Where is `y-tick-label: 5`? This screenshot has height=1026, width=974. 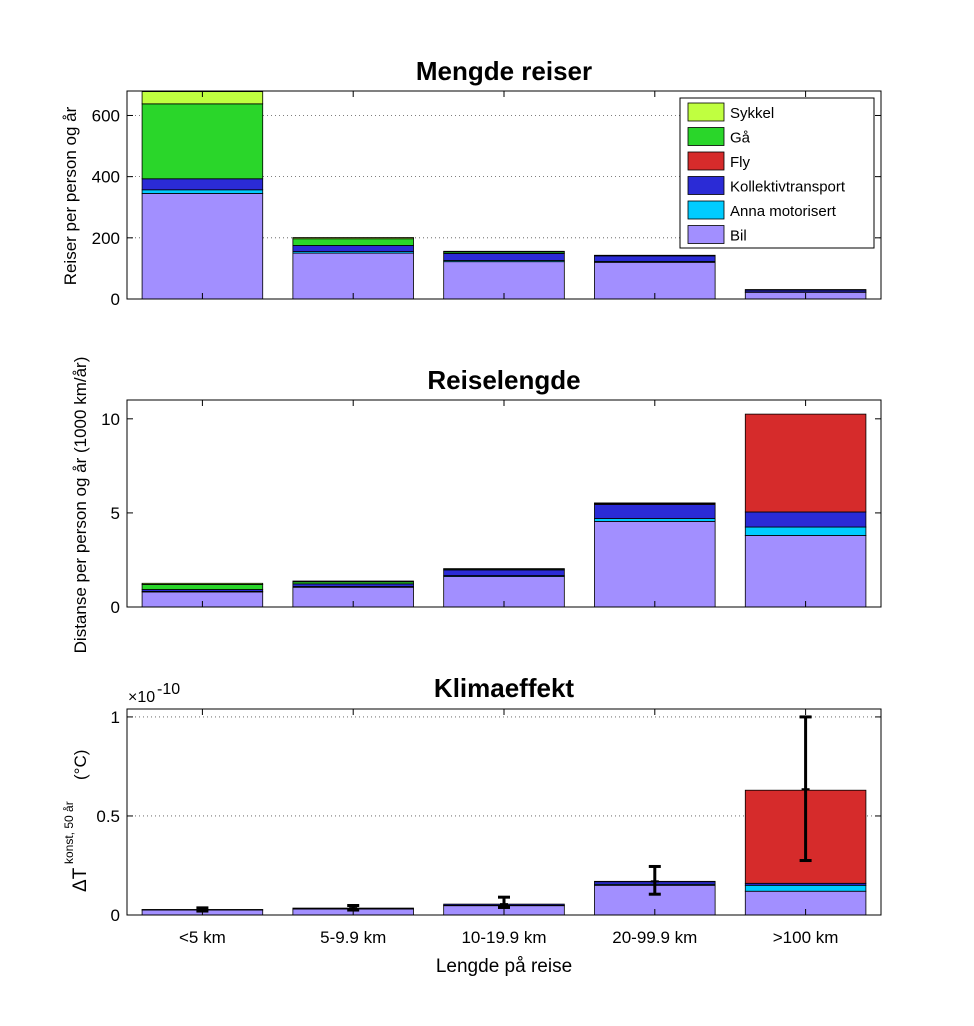
y-tick-label: 5 is located at coordinates (115, 513).